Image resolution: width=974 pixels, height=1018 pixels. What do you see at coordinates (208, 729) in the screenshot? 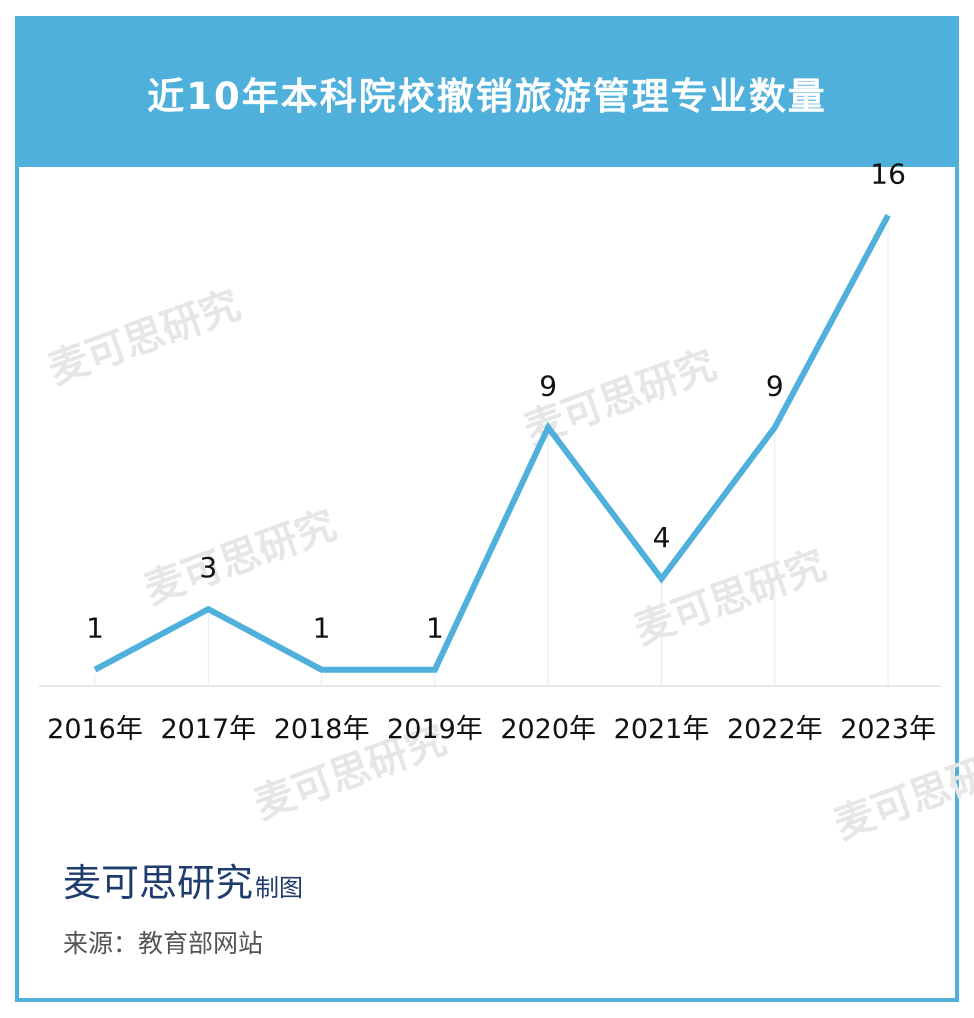
I see `x-tick-label: 2017年` at bounding box center [208, 729].